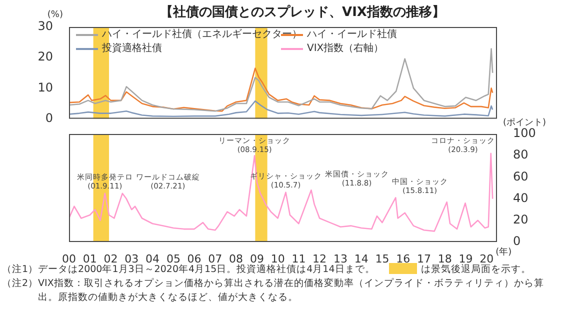 This screenshot has width=565, height=323. Describe the element at coordinates (111, 259) in the screenshot. I see `x-tick-label: 02` at that location.